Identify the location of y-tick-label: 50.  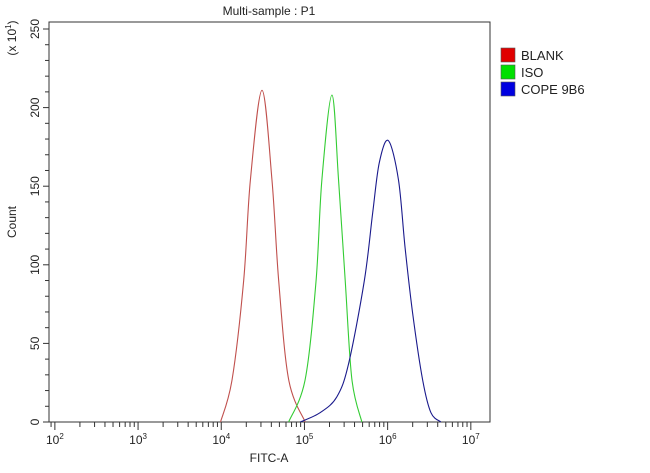
(35, 343).